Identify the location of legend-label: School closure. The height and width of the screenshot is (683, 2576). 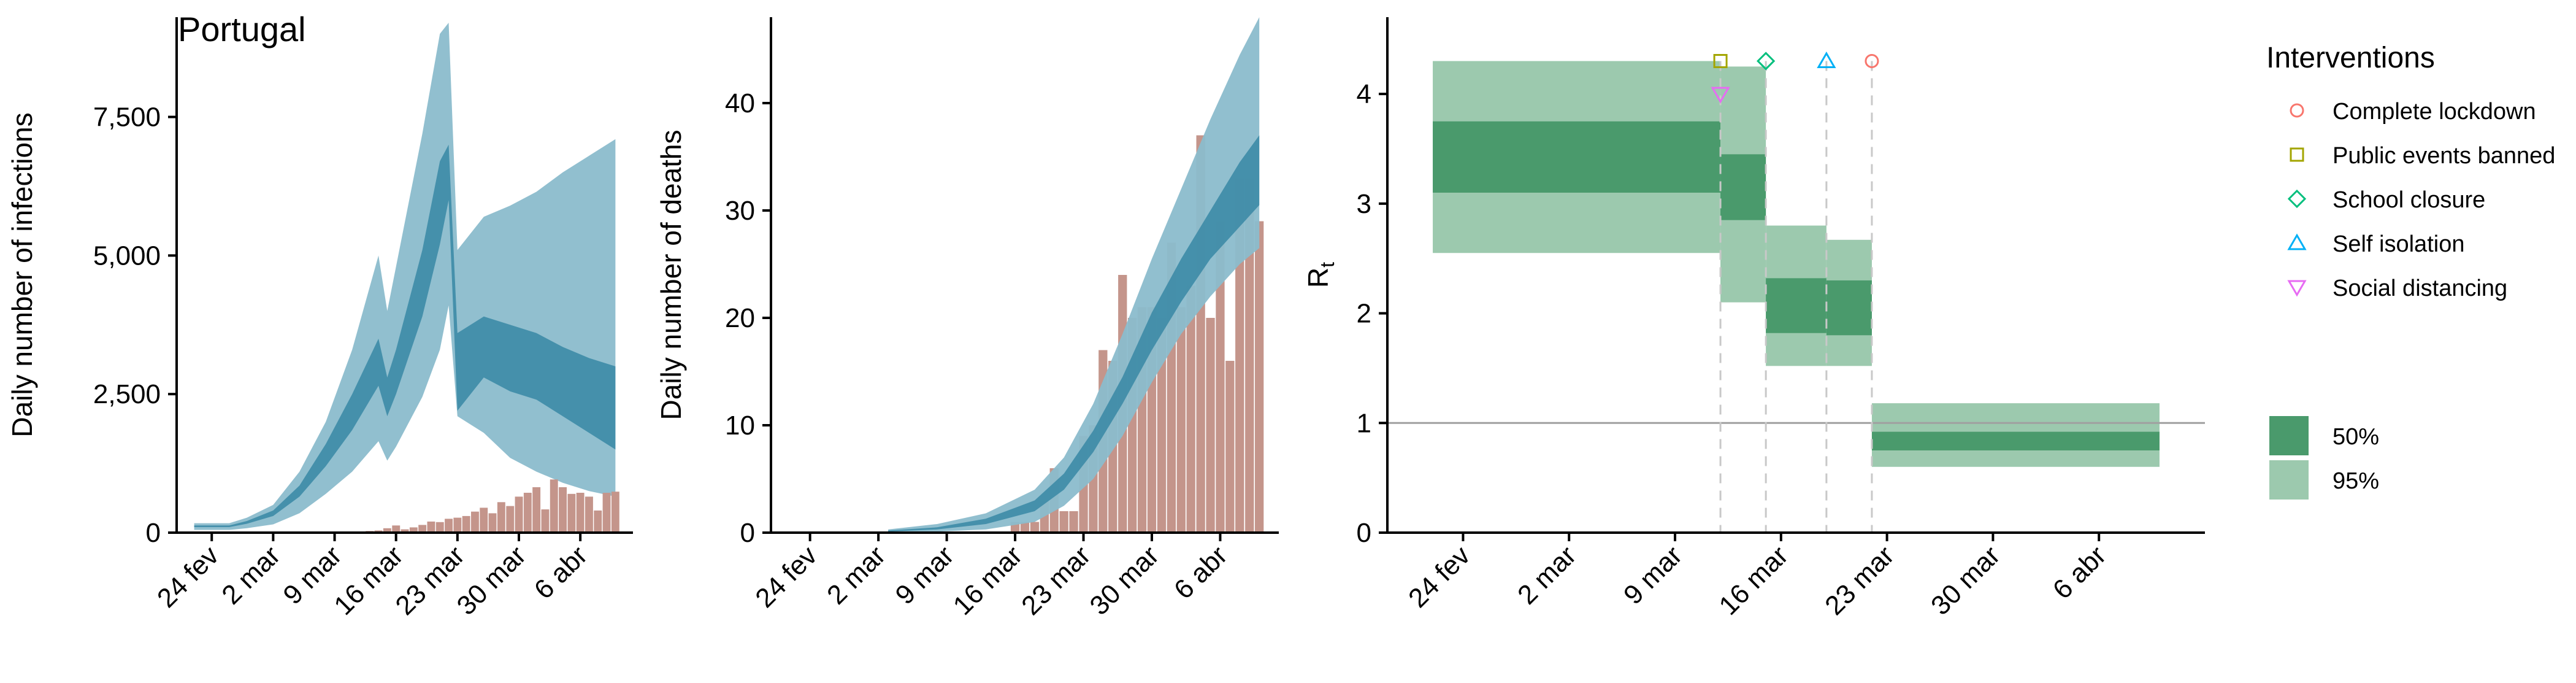
(2409, 200).